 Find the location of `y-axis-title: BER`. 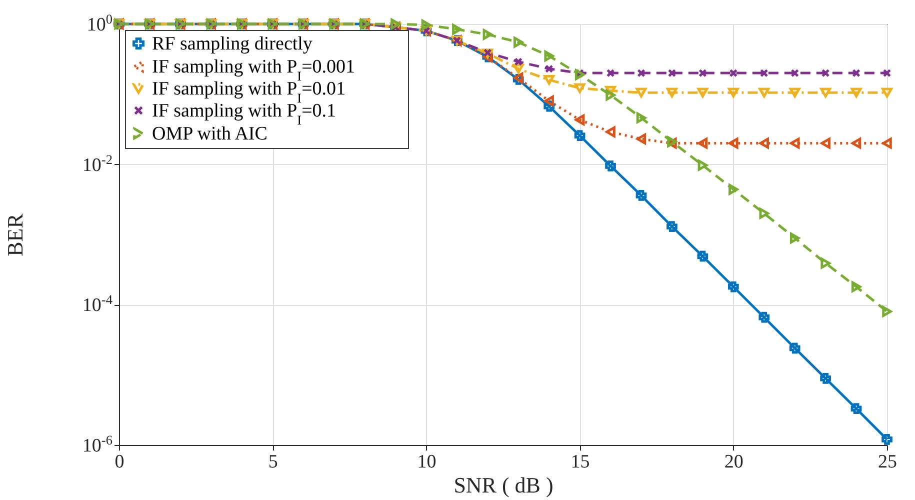

y-axis-title: BER is located at coordinates (15, 234).